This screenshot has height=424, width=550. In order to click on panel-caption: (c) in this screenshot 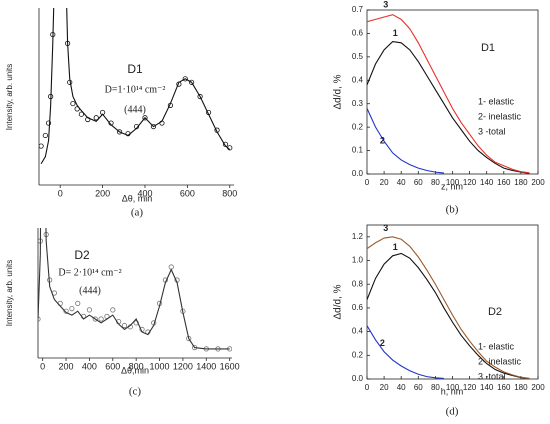, I will do `click(135, 392)`.